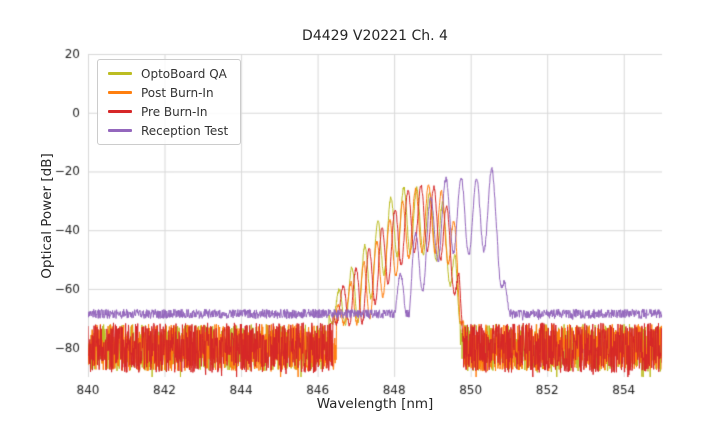 The width and height of the screenshot is (720, 432). I want to click on legend-label: Pre Burn-In, so click(174, 111).